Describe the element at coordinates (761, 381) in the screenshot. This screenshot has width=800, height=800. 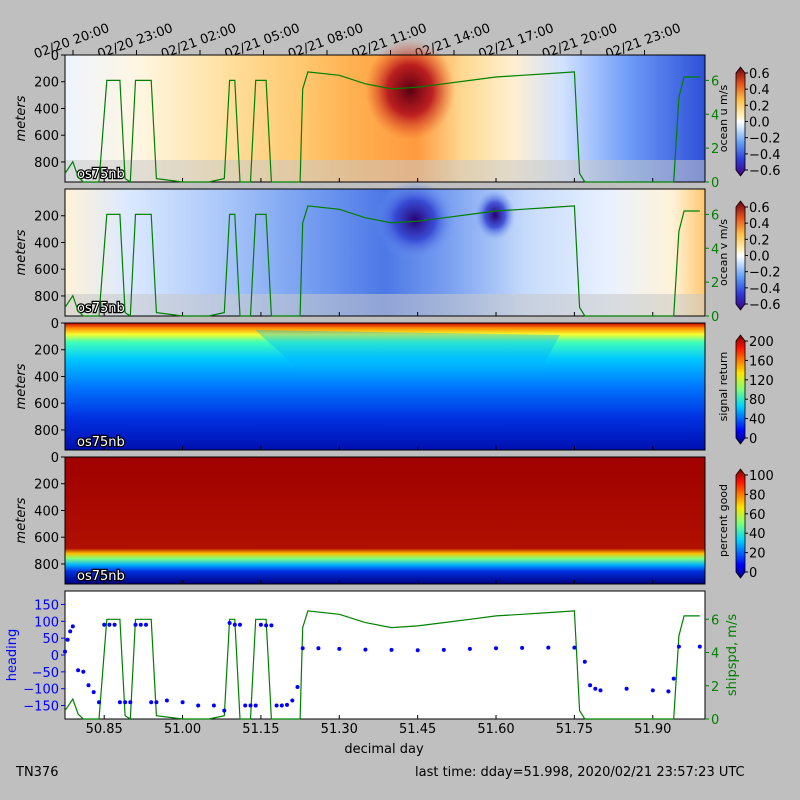
I see `colorbar-tick-label: 120` at that location.